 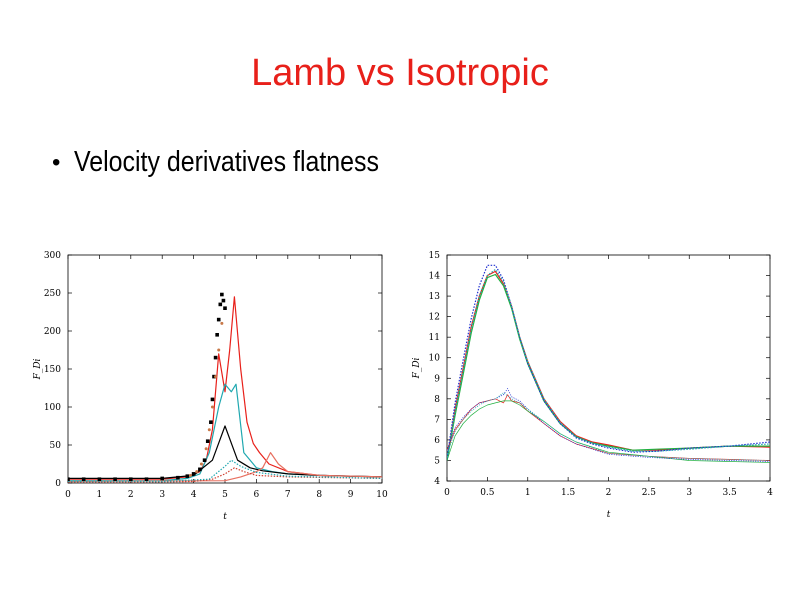 What do you see at coordinates (68, 495) in the screenshot?
I see `left-x-tick-label: 0` at bounding box center [68, 495].